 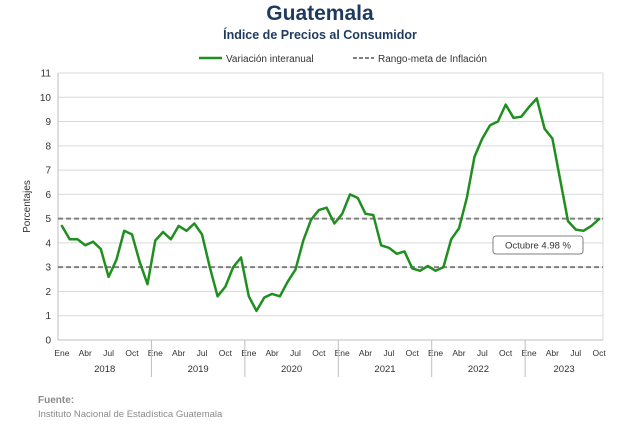 I want to click on chart-title: Guatemala, so click(x=320, y=13).